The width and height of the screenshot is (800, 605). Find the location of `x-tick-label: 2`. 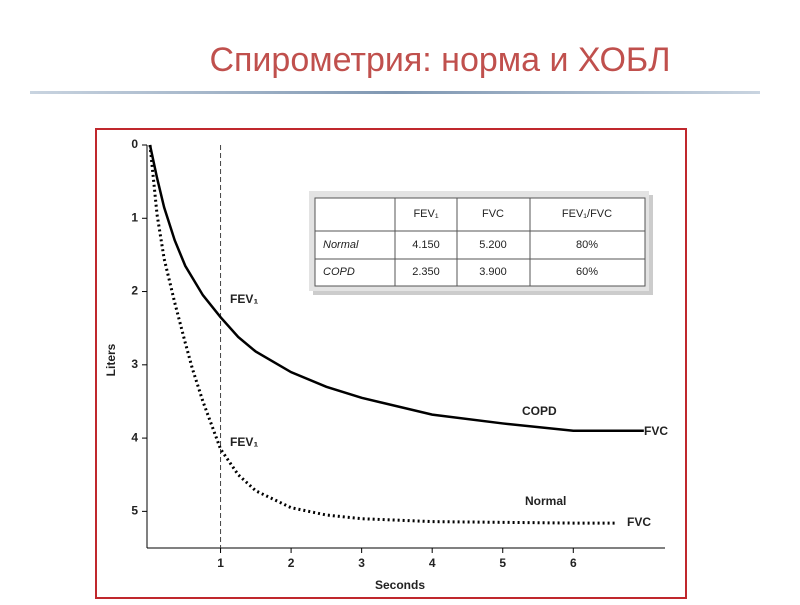

x-tick-label: 2 is located at coordinates (291, 563).